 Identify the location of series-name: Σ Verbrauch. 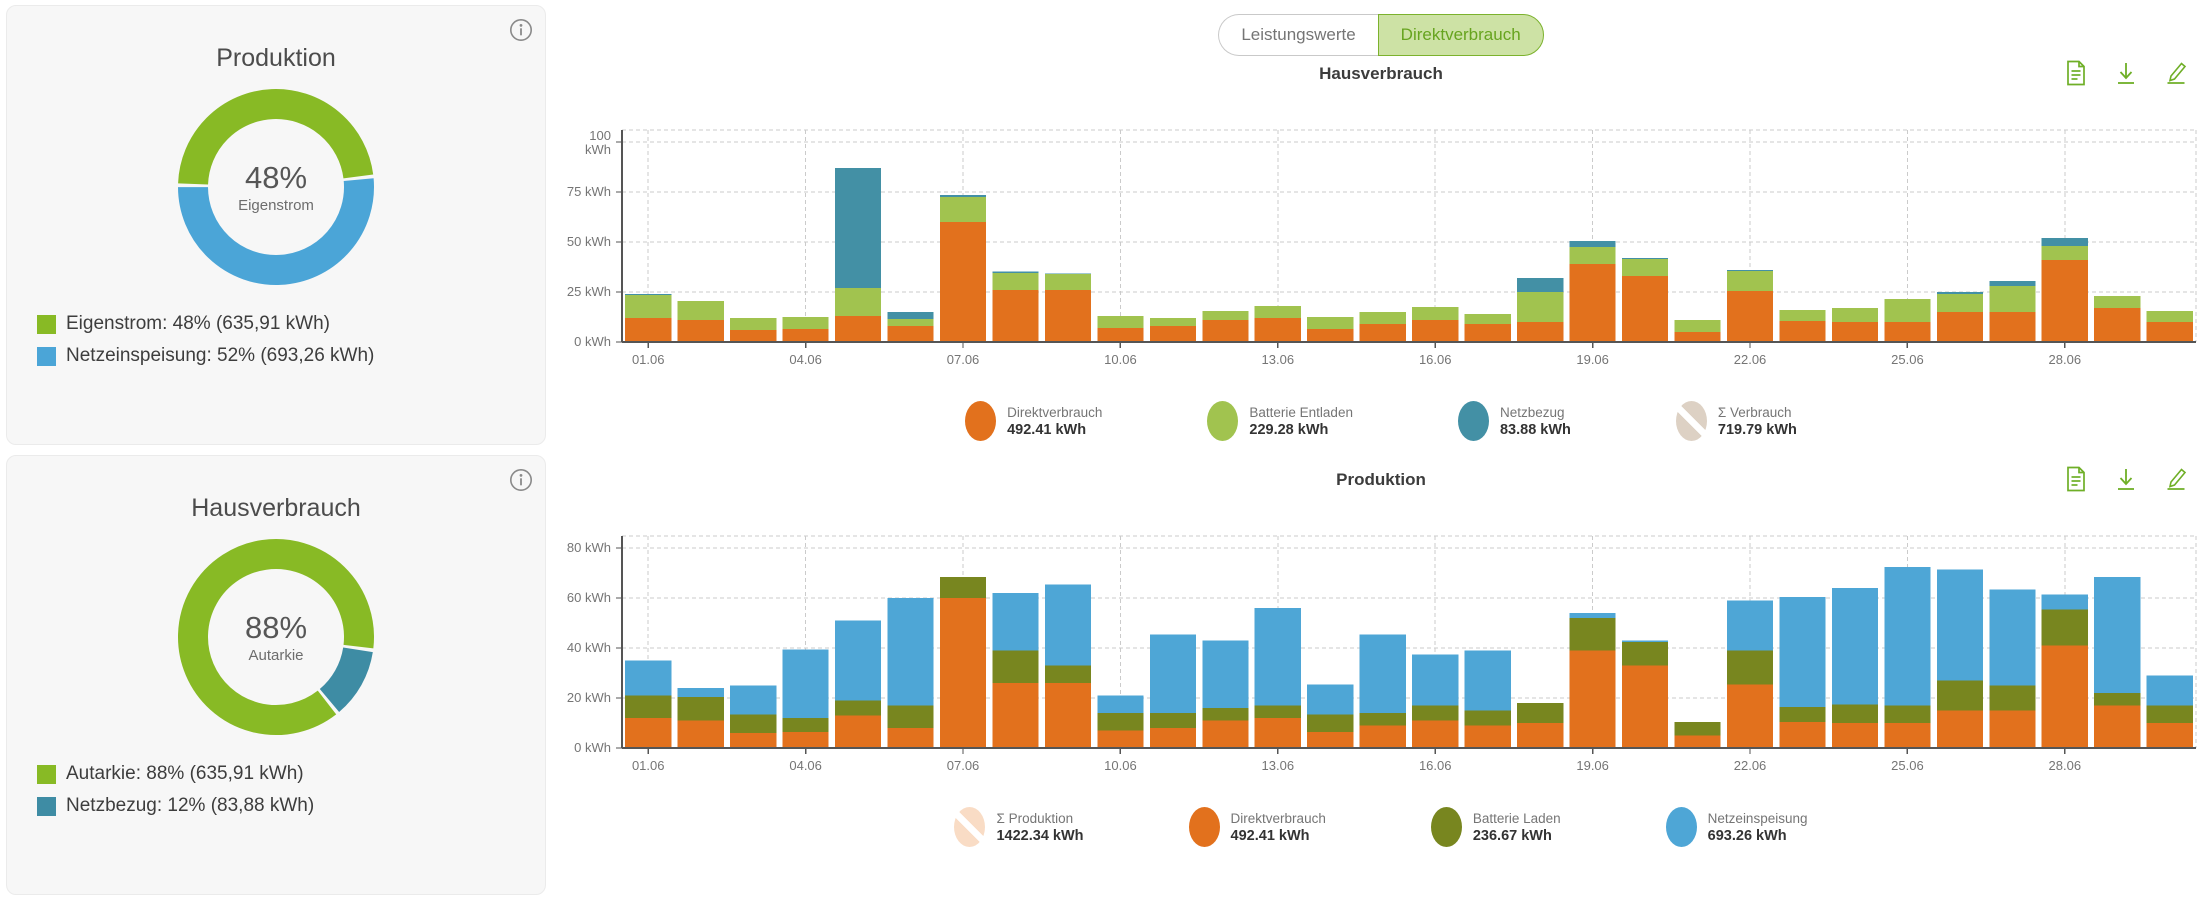
(1754, 412).